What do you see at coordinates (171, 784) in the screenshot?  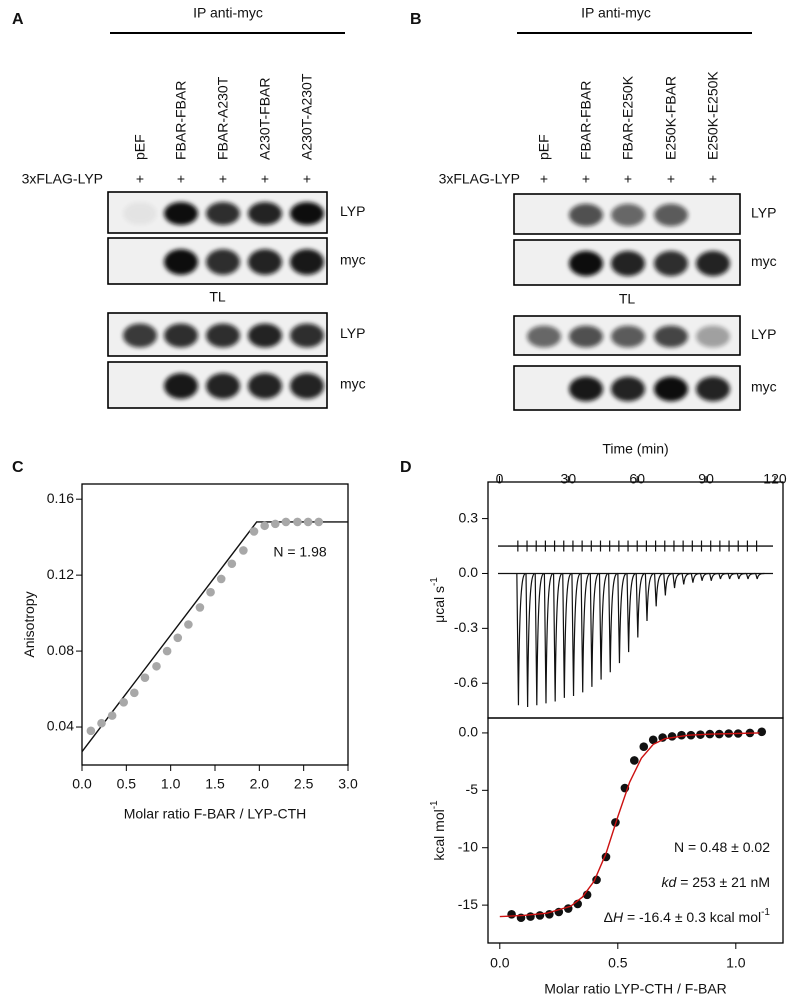 I see `x-tick-label: 1.0` at bounding box center [171, 784].